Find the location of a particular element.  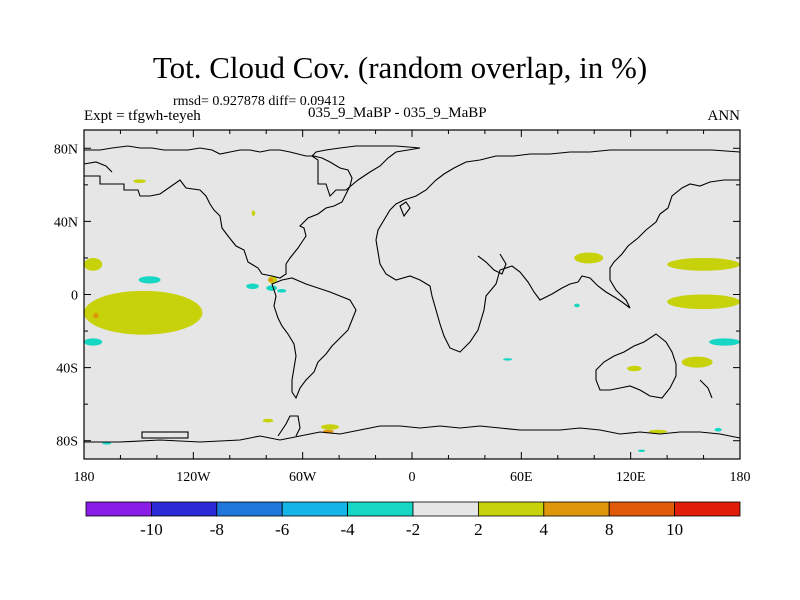

coastline-north-america is located at coordinates (218, 212).